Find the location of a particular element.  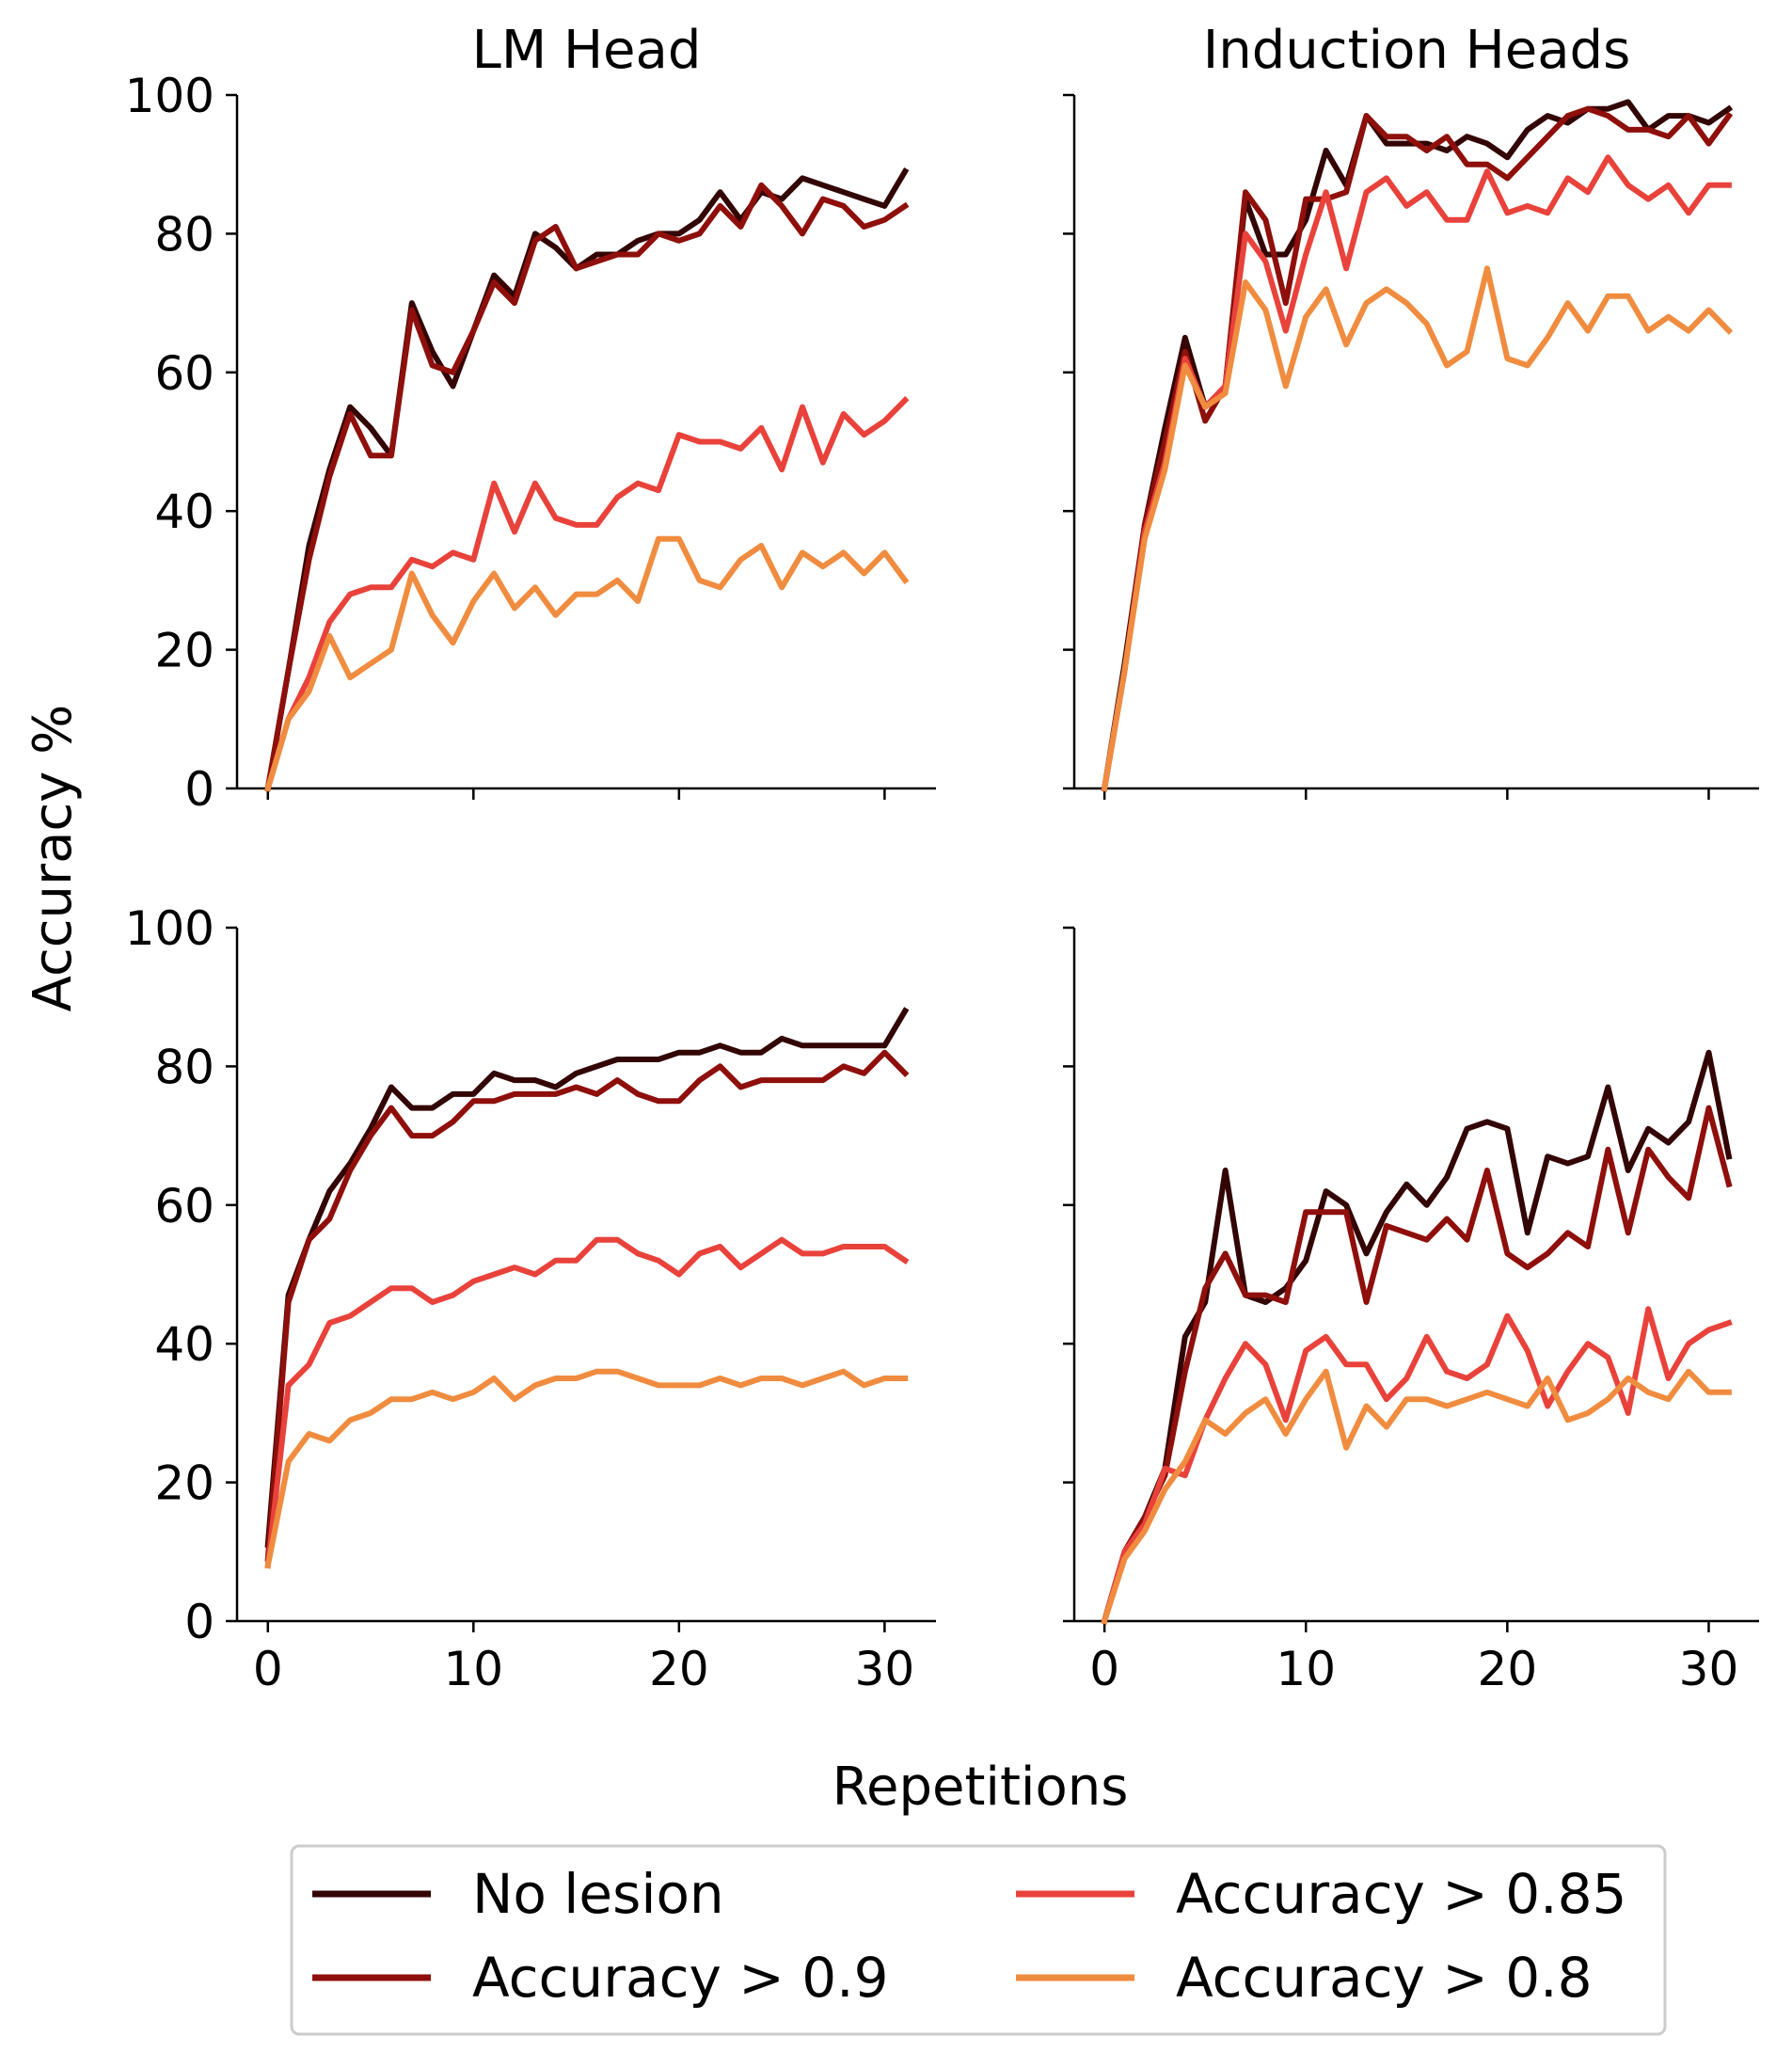

legend-label: Accuracy > 0.85 is located at coordinates (1401, 1894).